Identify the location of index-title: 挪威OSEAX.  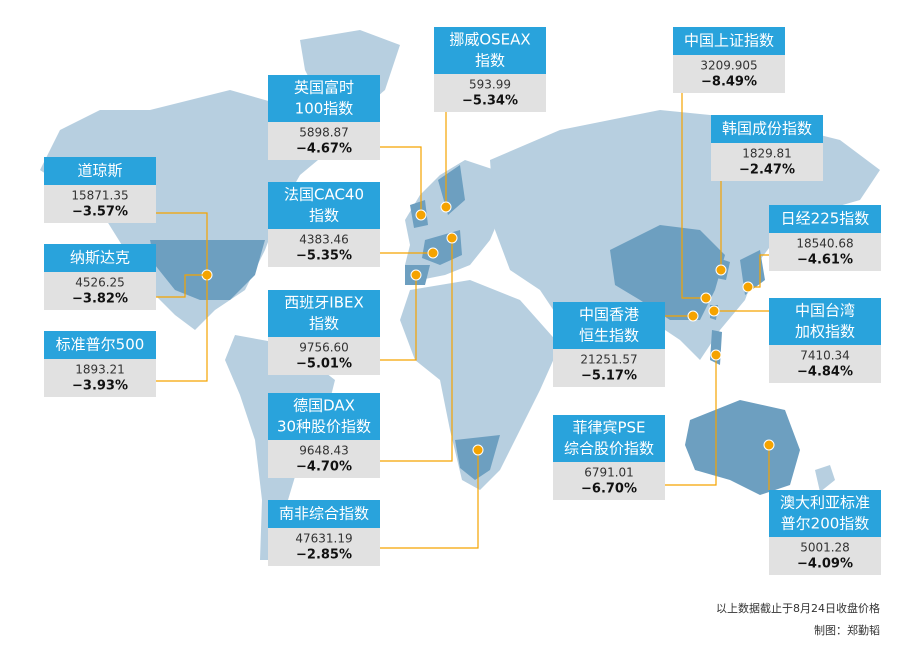
(489, 40).